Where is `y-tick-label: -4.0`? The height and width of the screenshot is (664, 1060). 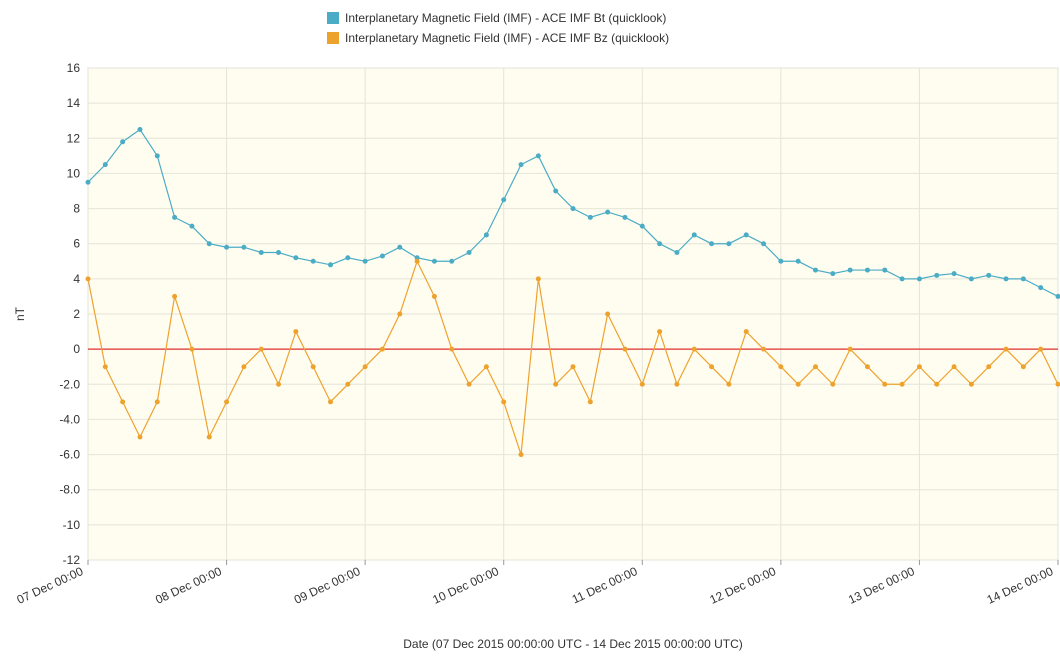
y-tick-label: -4.0 is located at coordinates (69, 419).